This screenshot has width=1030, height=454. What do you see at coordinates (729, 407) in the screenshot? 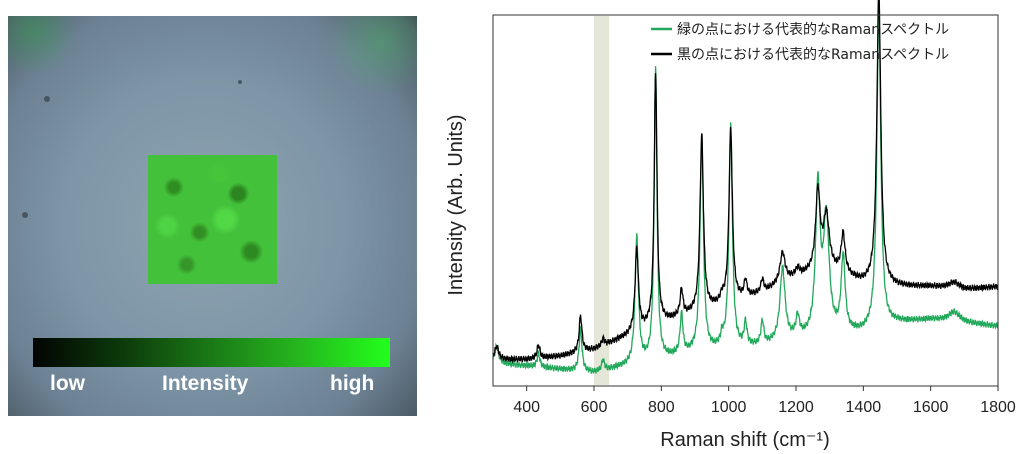
I see `x-tick-label: 1000` at bounding box center [729, 407].